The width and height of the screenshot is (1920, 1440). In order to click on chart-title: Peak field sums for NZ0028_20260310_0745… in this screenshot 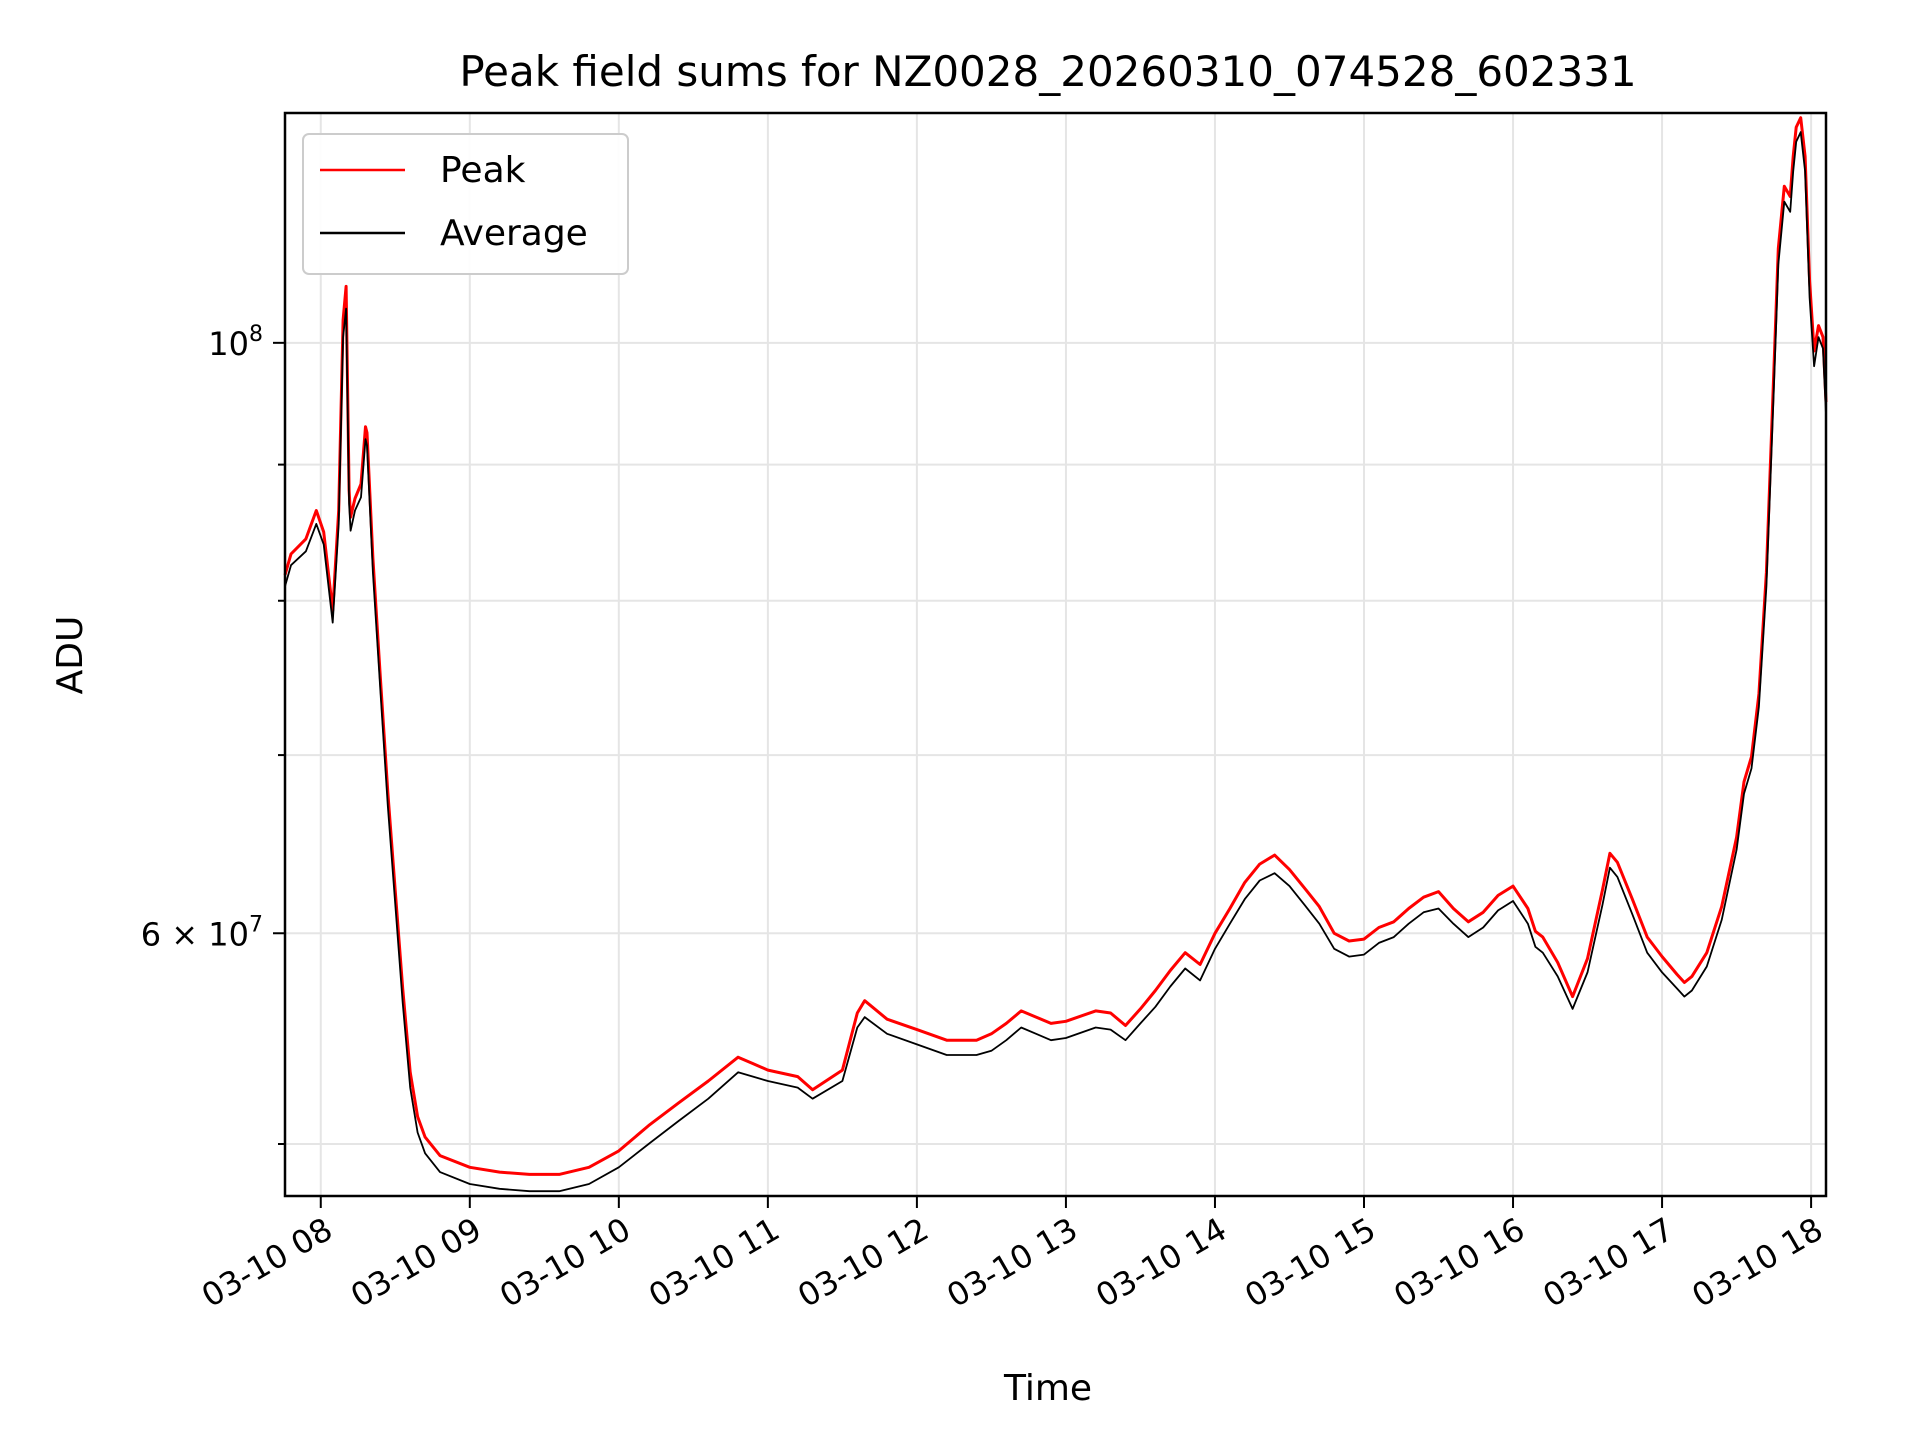, I will do `click(1047, 71)`.